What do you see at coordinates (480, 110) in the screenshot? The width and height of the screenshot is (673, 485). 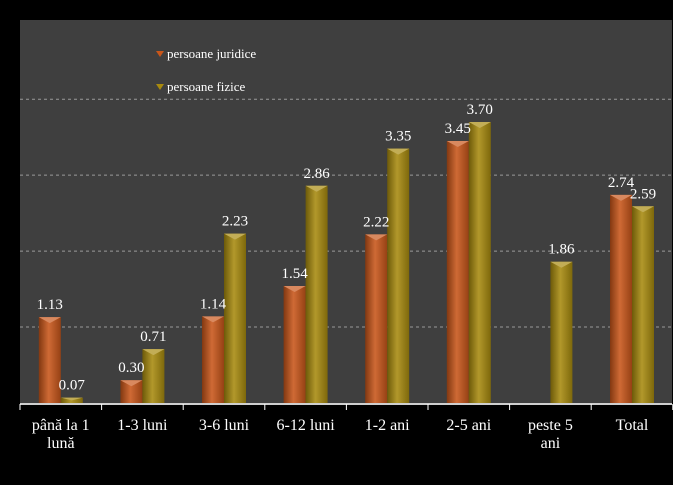 I see `data-label: 3.70` at bounding box center [480, 110].